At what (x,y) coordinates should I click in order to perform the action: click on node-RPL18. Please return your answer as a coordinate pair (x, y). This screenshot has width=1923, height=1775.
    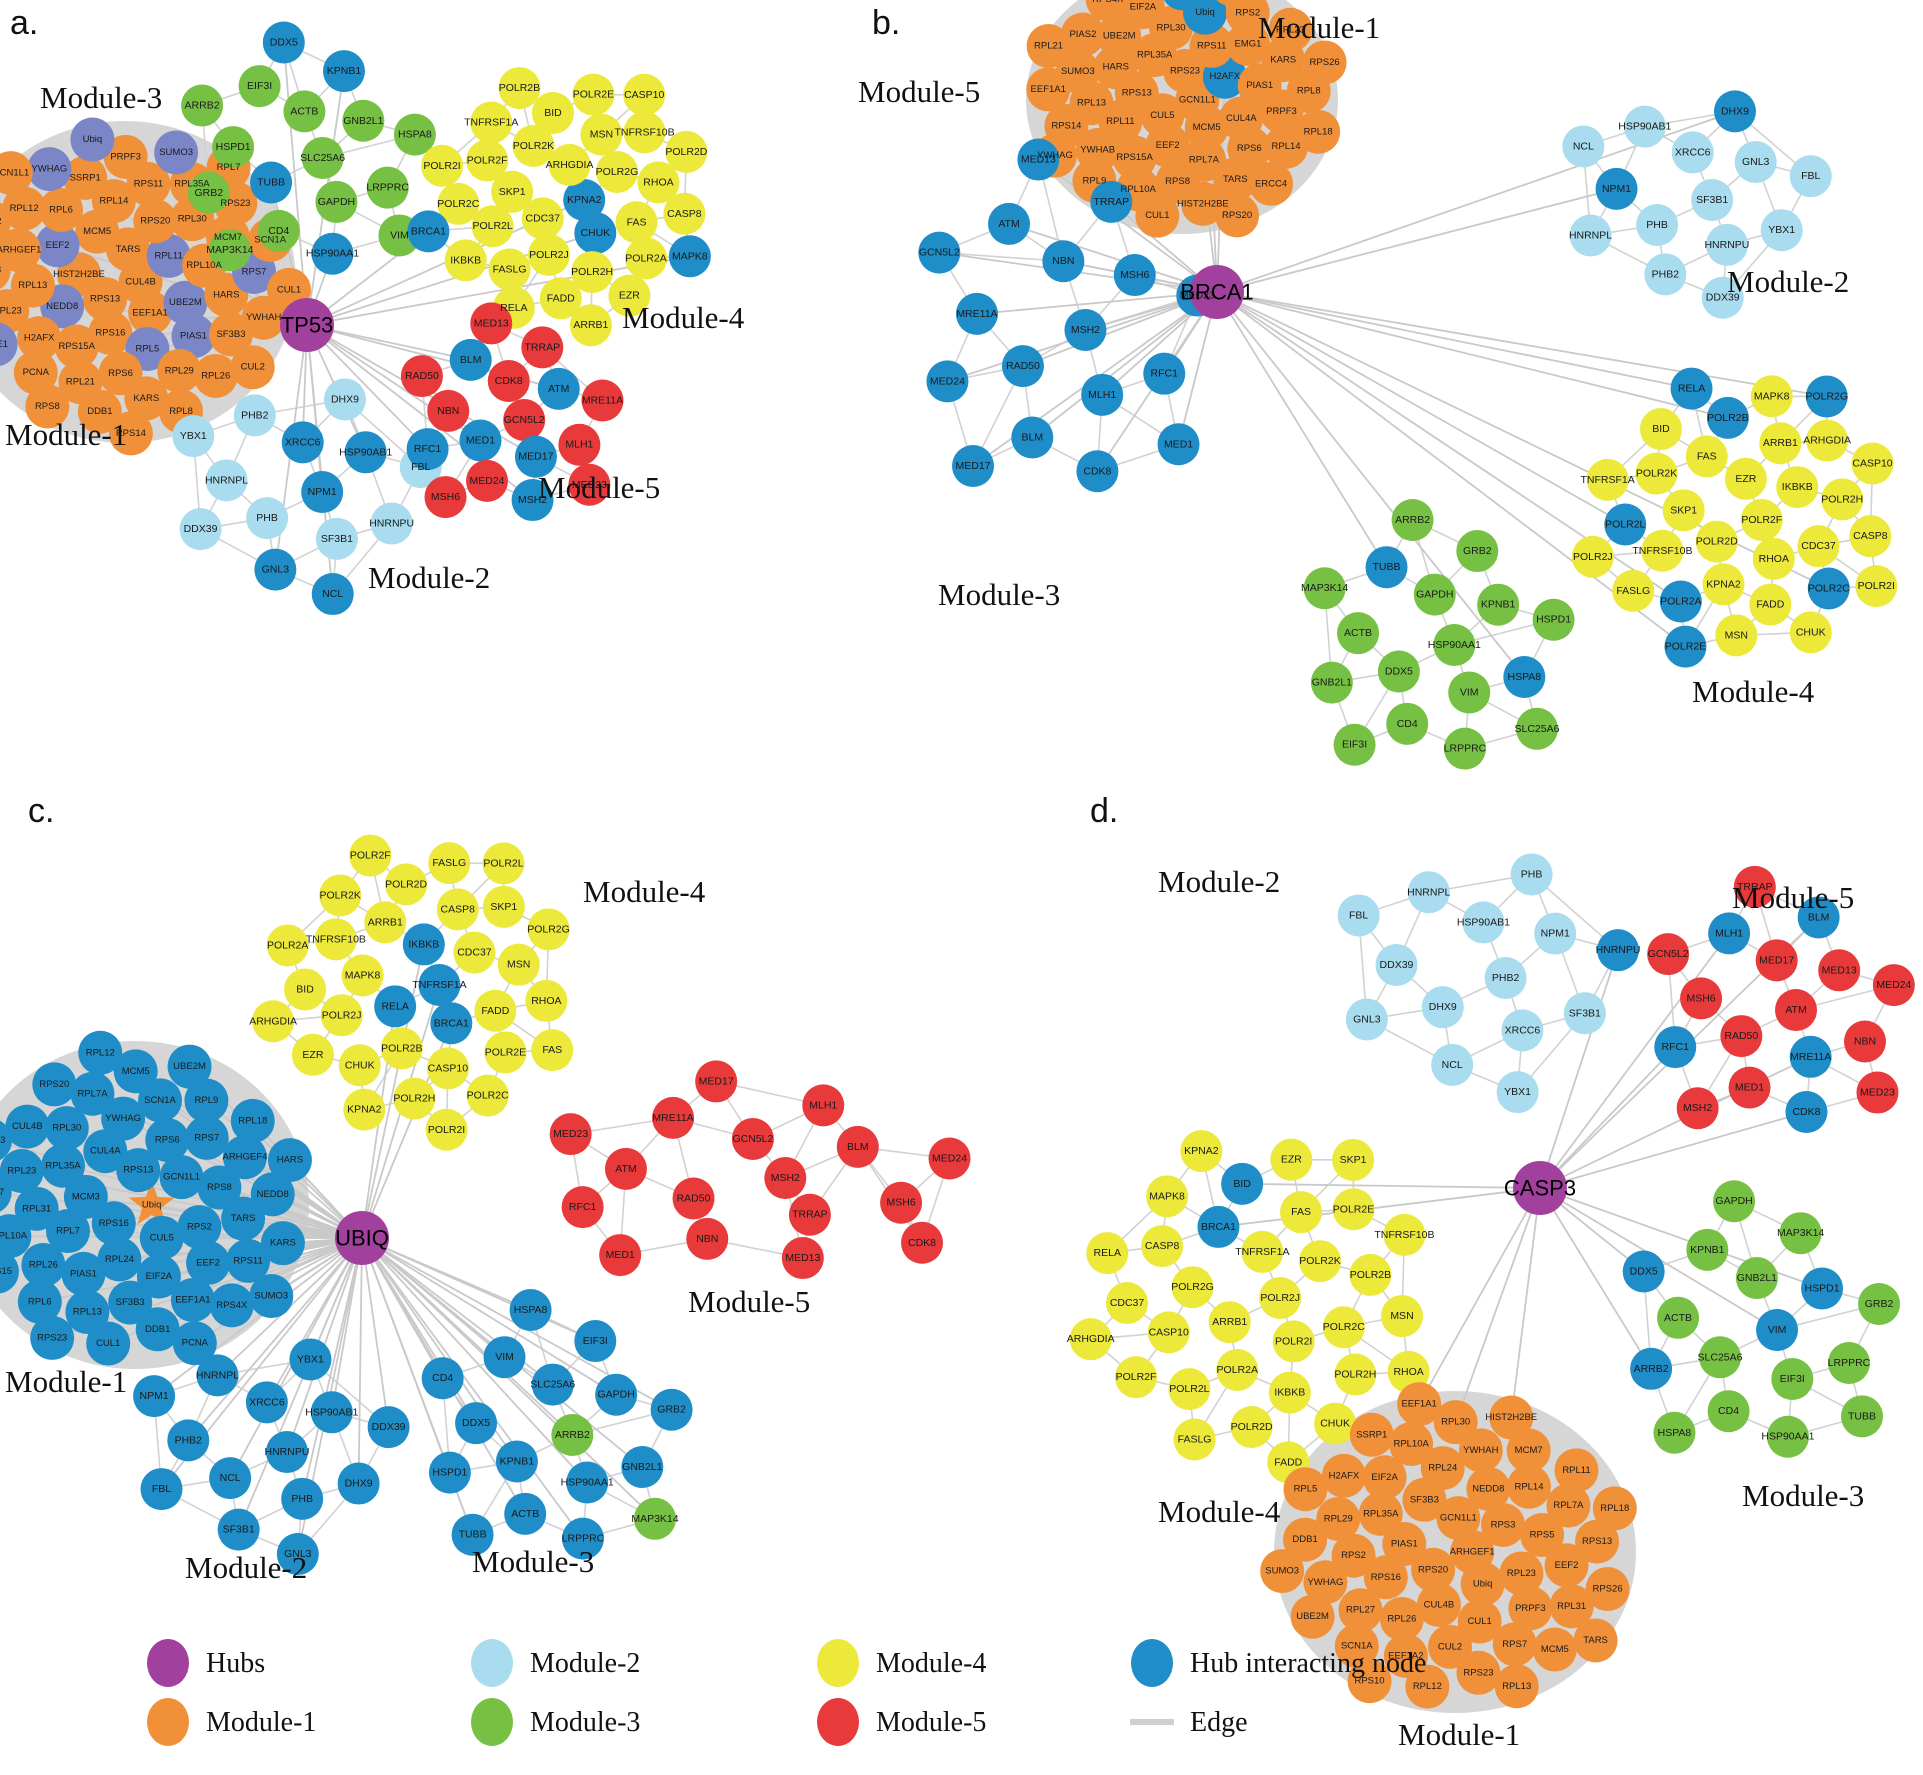
    Looking at the image, I should click on (1318, 131).